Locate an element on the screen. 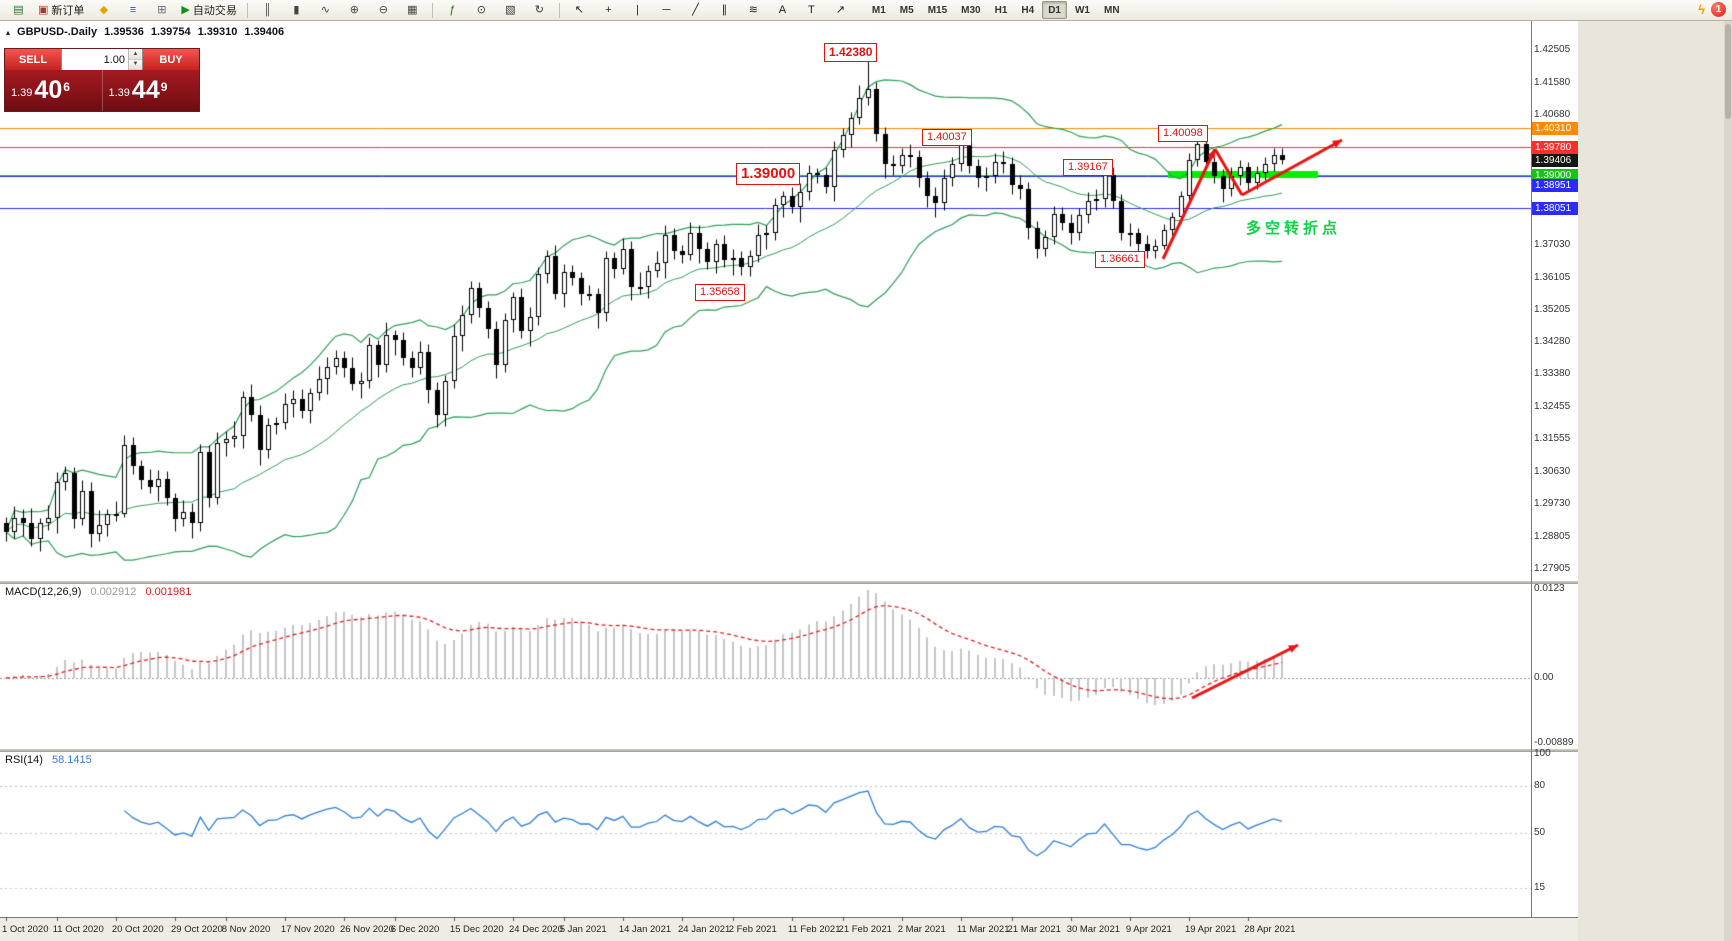 The width and height of the screenshot is (1732, 941). timeframe-button-h4: H4 is located at coordinates (1028, 10).